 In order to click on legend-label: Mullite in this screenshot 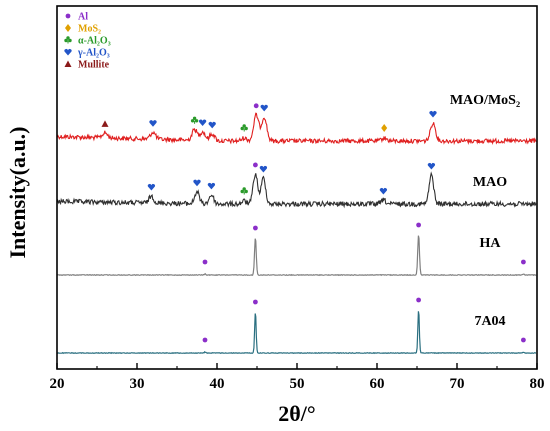, I will do `click(94, 65)`.